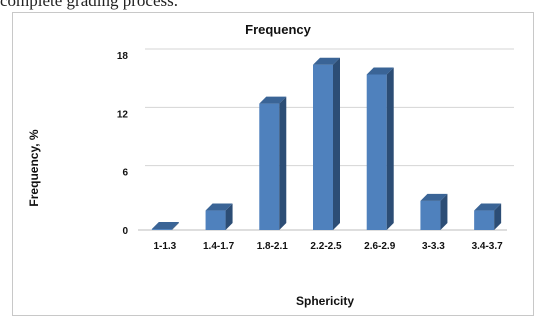 This screenshot has width=548, height=320. What do you see at coordinates (123, 114) in the screenshot?
I see `y-tick-label: 12` at bounding box center [123, 114].